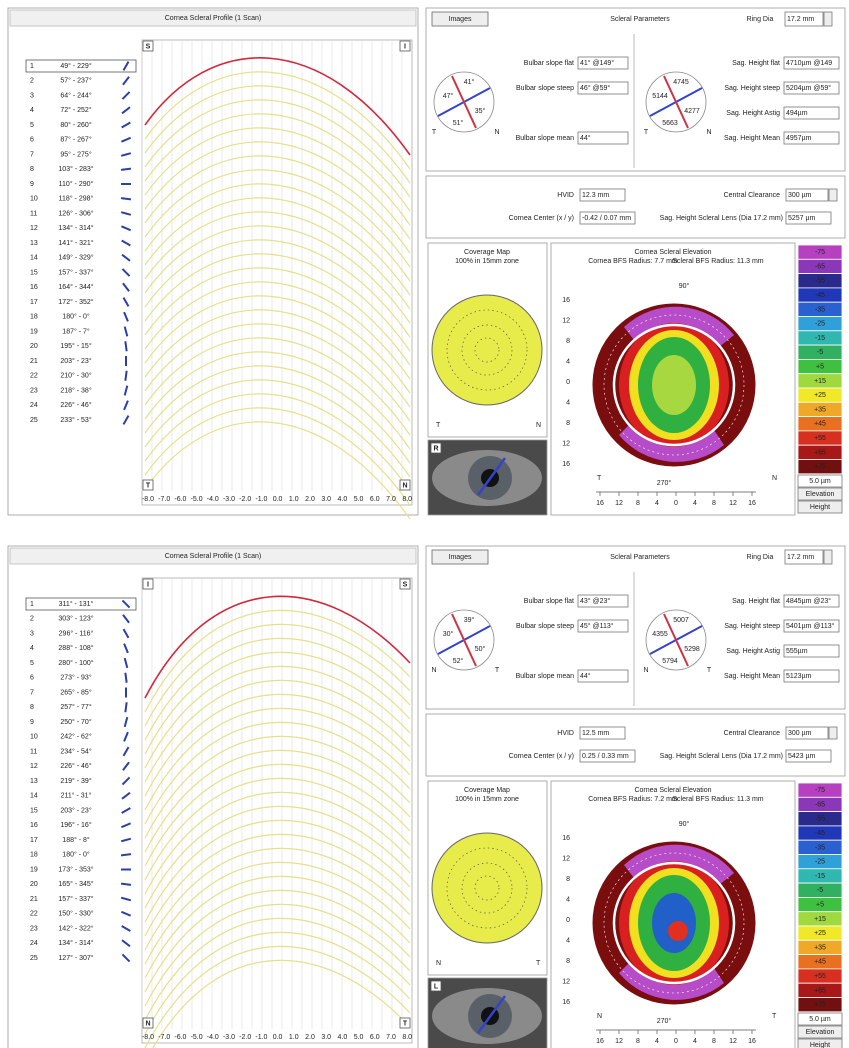 This screenshot has height=1048, width=849. What do you see at coordinates (32, 66) in the screenshot?
I see `meridian-number: 1` at bounding box center [32, 66].